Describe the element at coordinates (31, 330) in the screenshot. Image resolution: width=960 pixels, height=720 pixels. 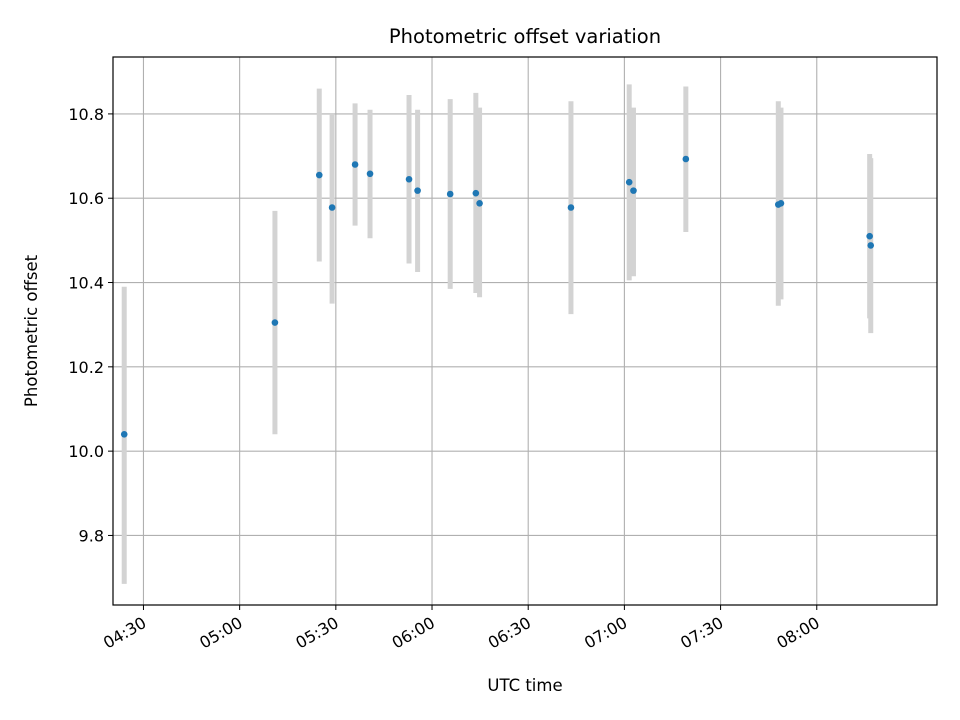
I see `y-axis-title: Photometric offset` at that location.